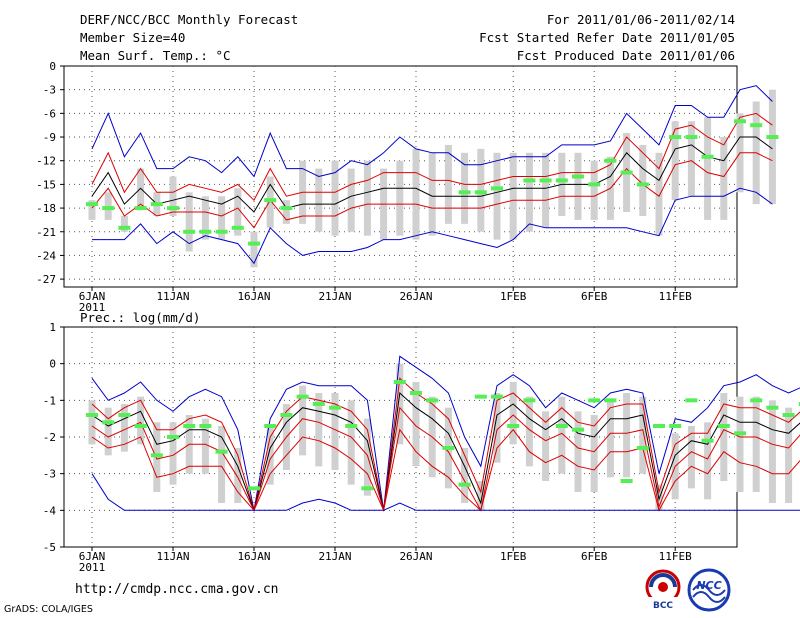 The height and width of the screenshot is (618, 800). What do you see at coordinates (334, 296) in the screenshot?
I see `x-tick-label: 21JAN` at bounding box center [334, 296].